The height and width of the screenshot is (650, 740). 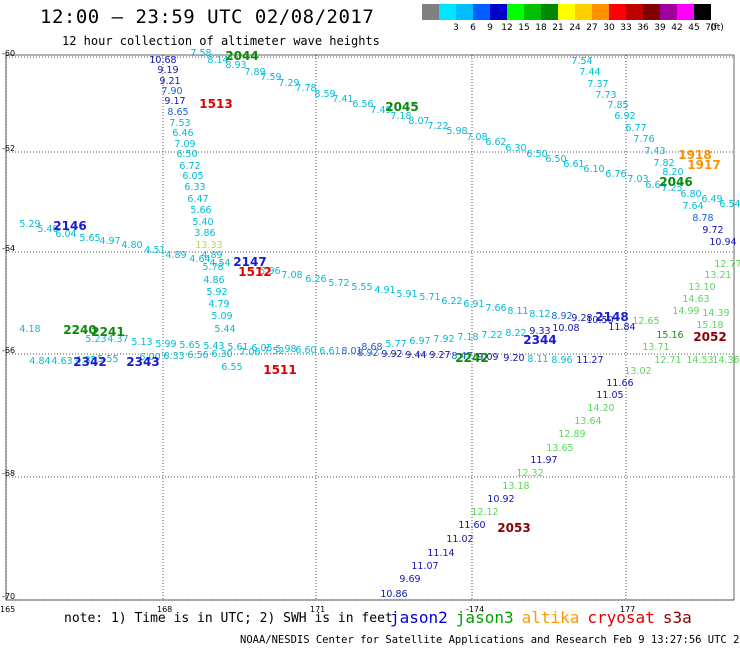 What do you see at coordinates (400, 116) in the screenshot?
I see `wave-height-value: 7.18` at bounding box center [400, 116].